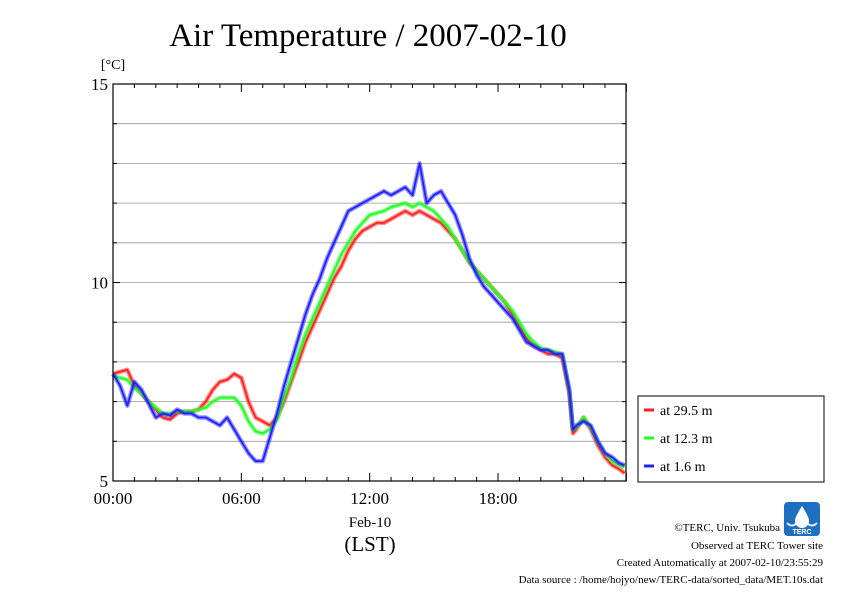 The height and width of the screenshot is (595, 842). What do you see at coordinates (727, 528) in the screenshot?
I see `credit-copyright: ©TERC, Univ. Tsukuba` at bounding box center [727, 528].